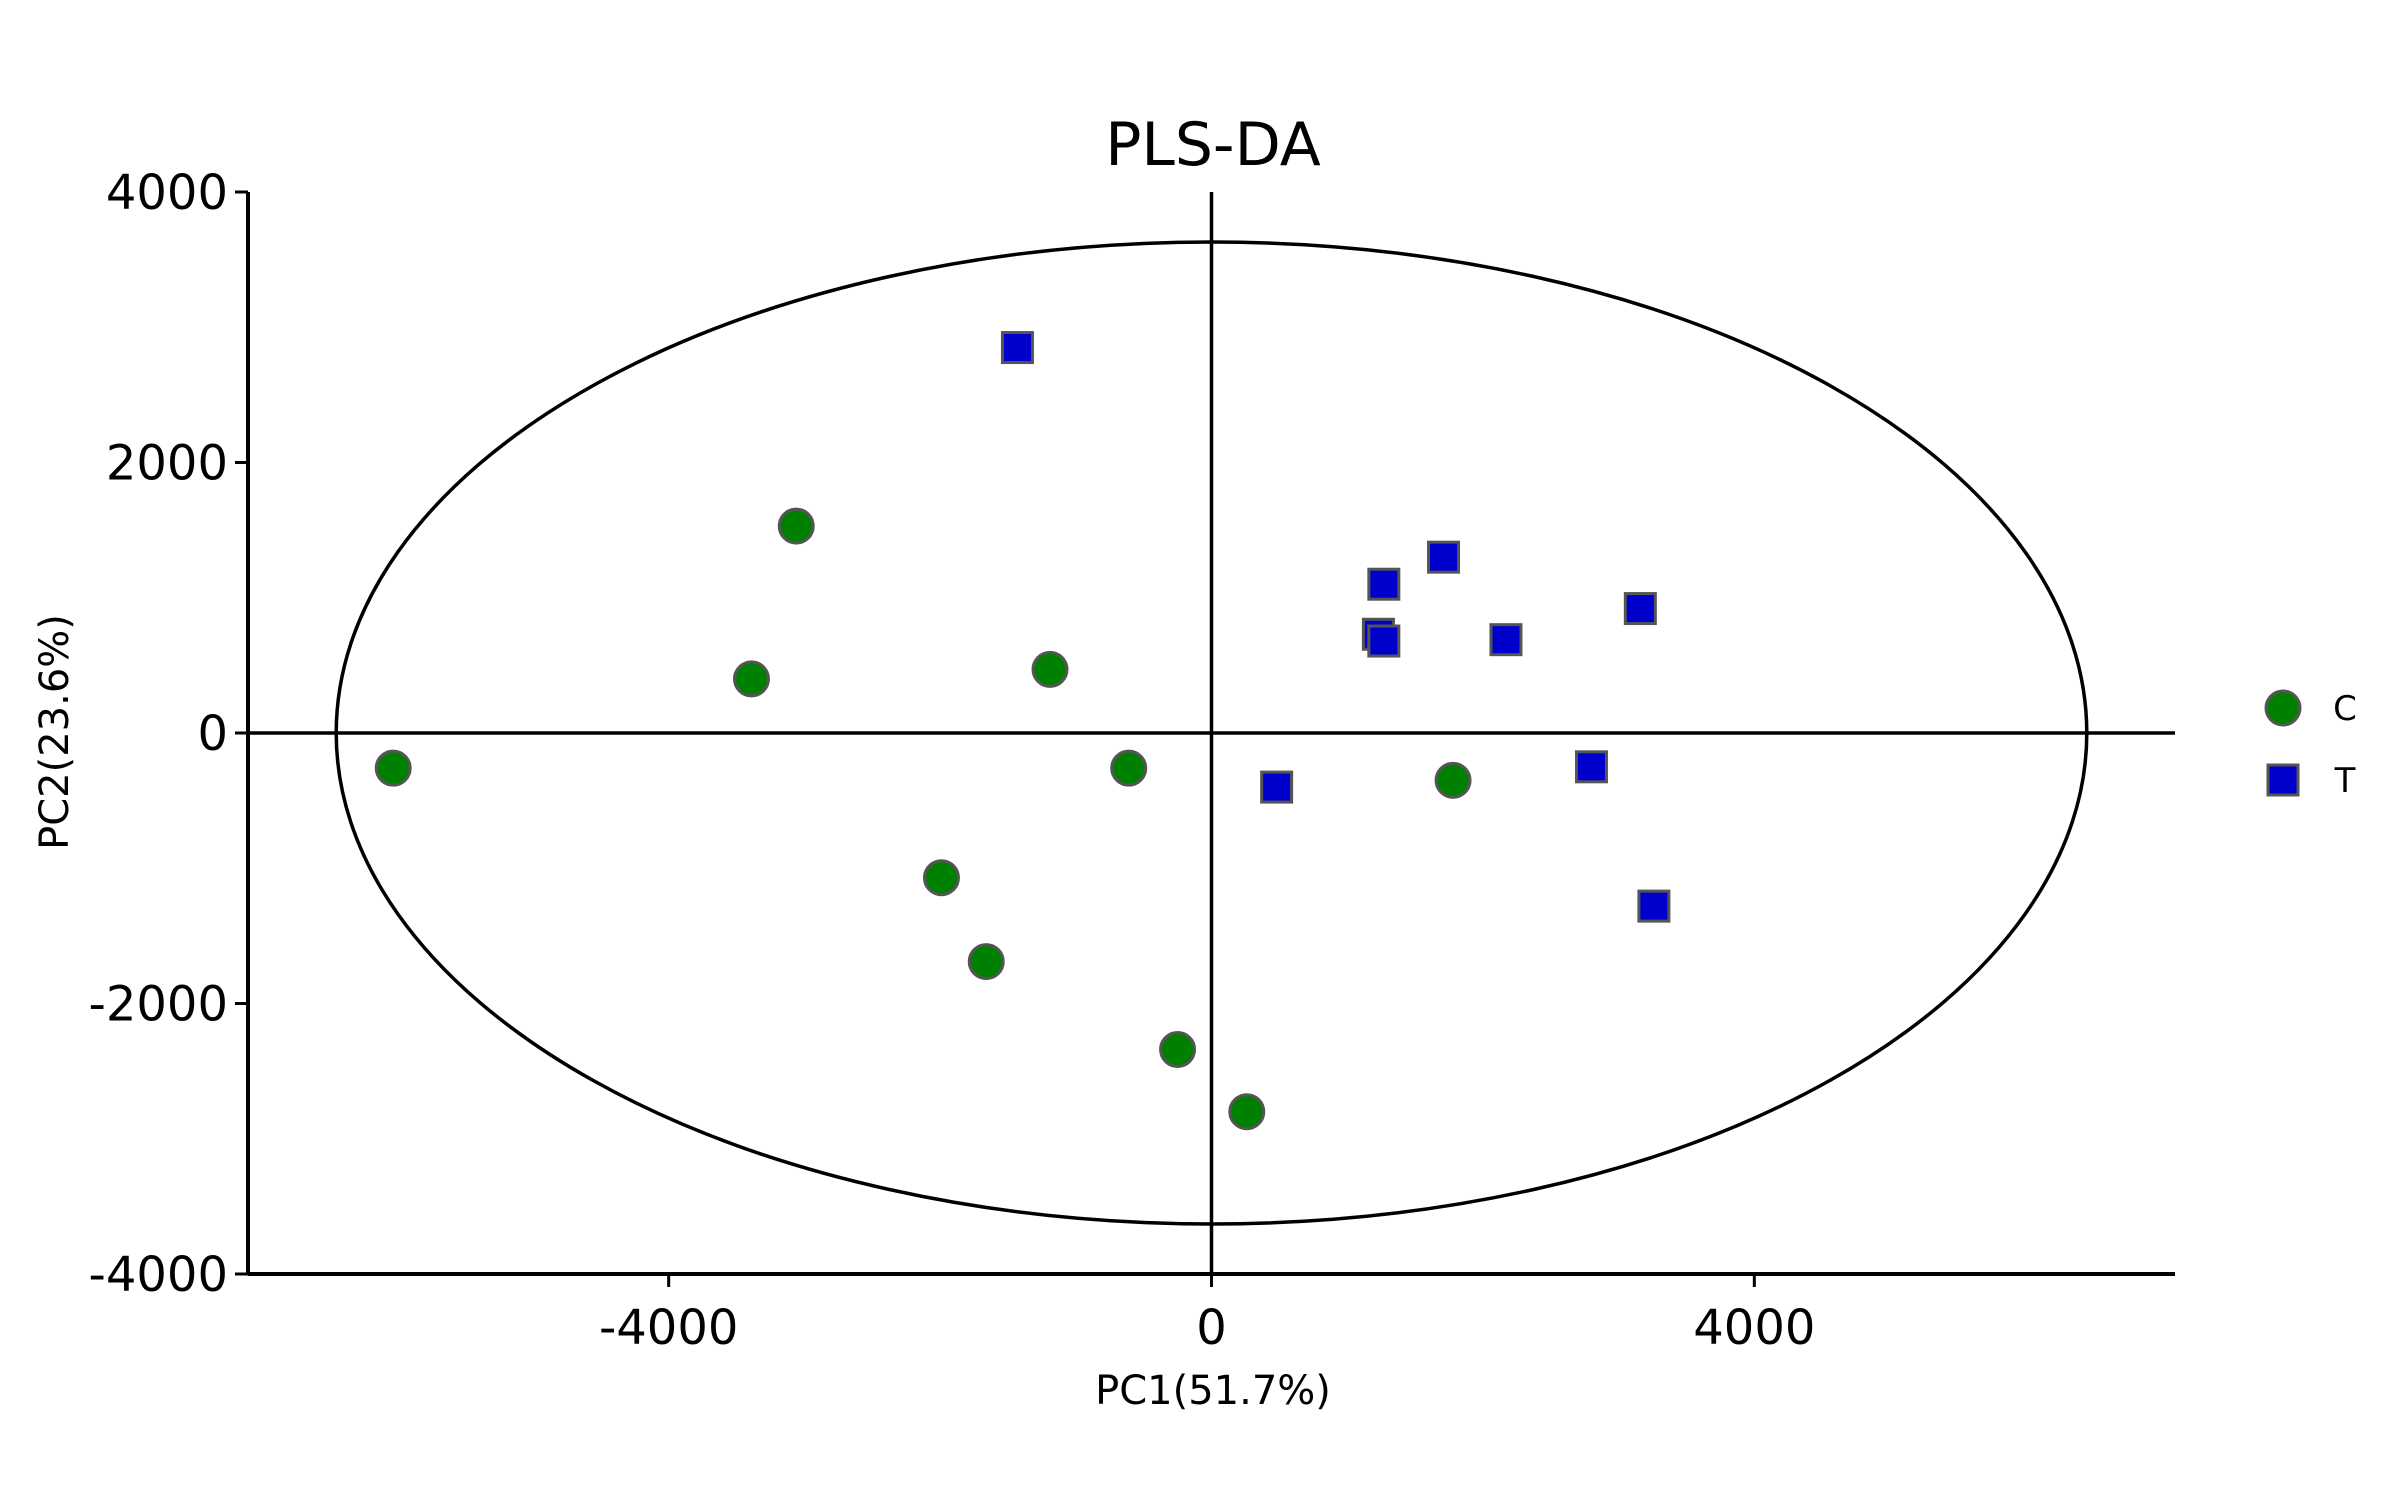 The image size is (2400, 1500). Describe the element at coordinates (167, 193) in the screenshot. I see `y-tick-label: 4000` at that location.